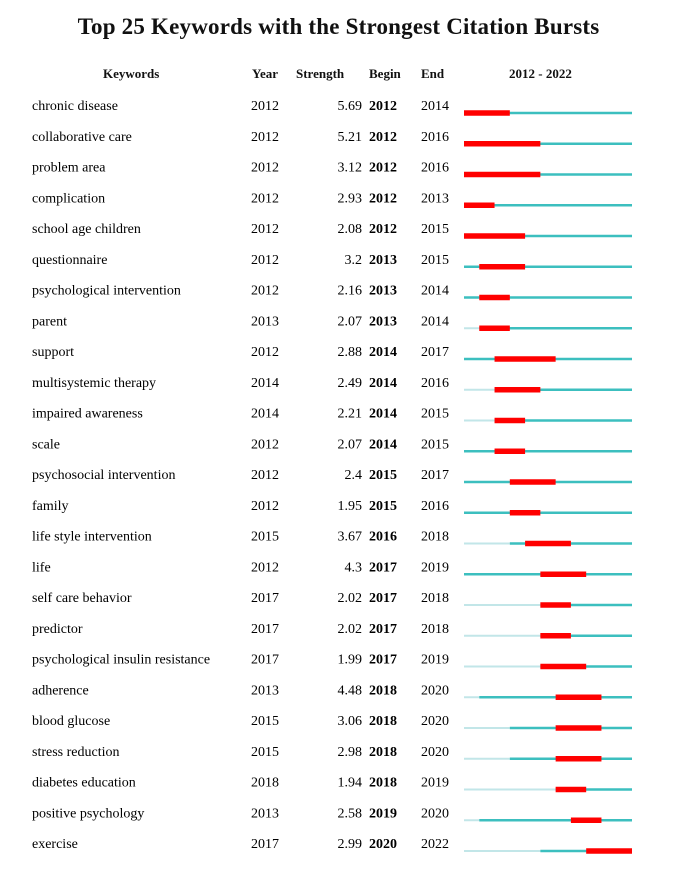 The height and width of the screenshot is (875, 677). What do you see at coordinates (350, 198) in the screenshot?
I see `strength-value: 2.93` at bounding box center [350, 198].